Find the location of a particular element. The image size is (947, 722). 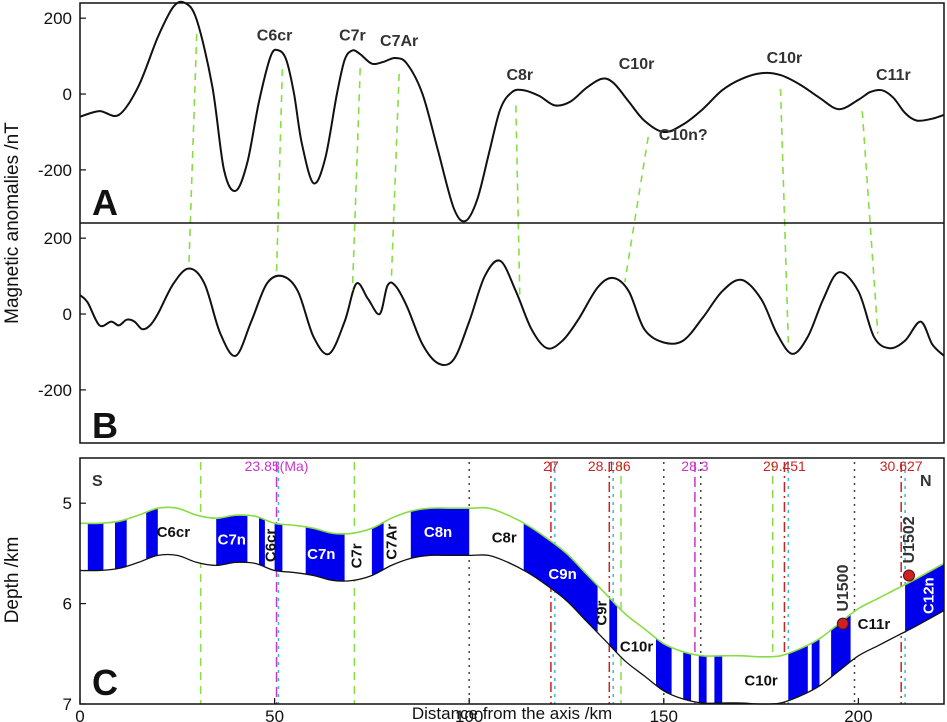

panel-b-anomaly-line is located at coordinates (512, 313).